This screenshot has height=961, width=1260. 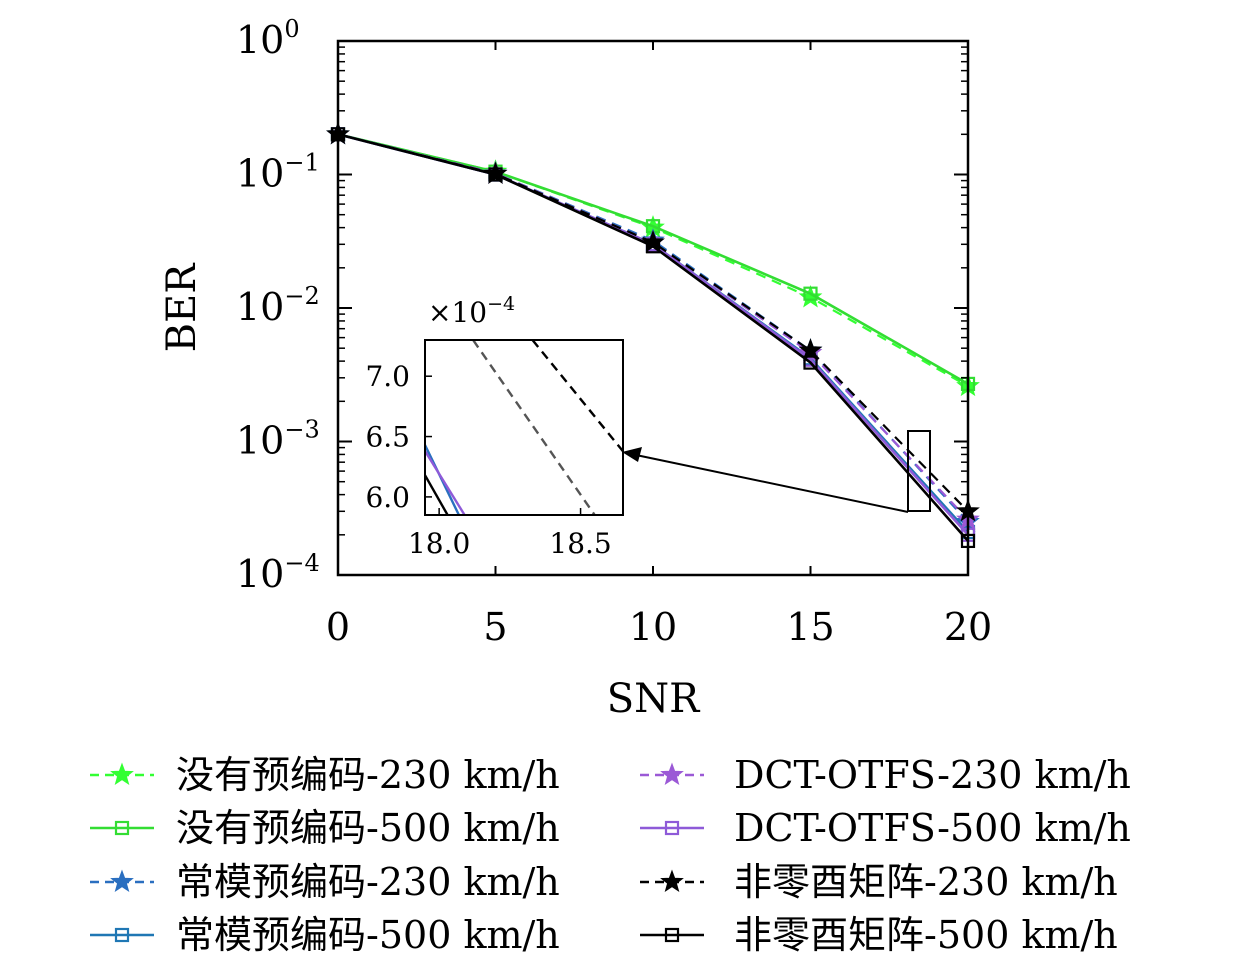 What do you see at coordinates (368, 882) in the screenshot?
I see `legend-label: 常模预编码-230 km/h` at bounding box center [368, 882].